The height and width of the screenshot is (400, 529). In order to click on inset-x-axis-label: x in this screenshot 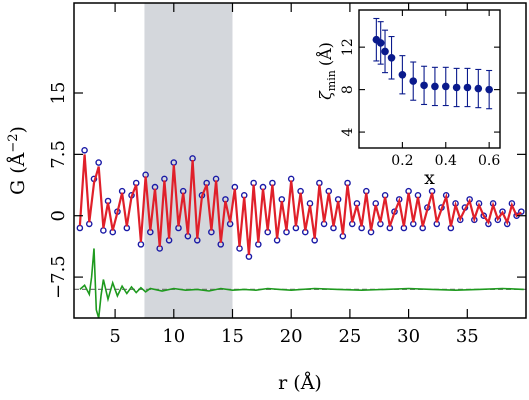, I will do `click(429, 178)`.